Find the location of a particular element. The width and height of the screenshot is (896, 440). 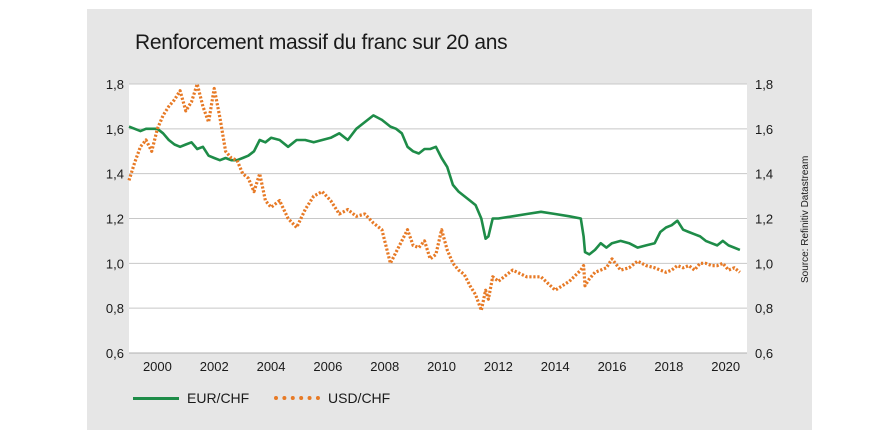

x-tick-label: 2020 is located at coordinates (725, 366).